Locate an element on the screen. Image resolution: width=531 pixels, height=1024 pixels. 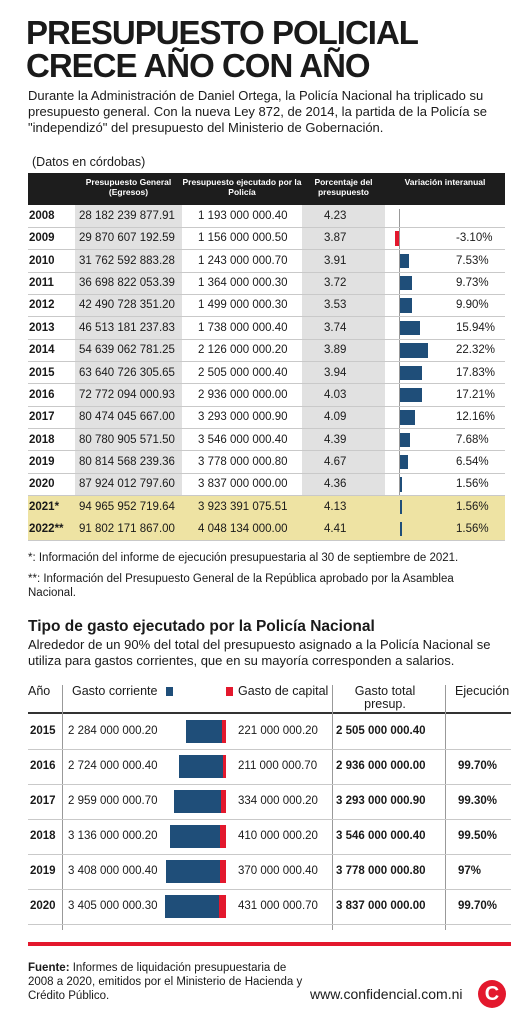
percentage: 3.91 is located at coordinates (335, 260).